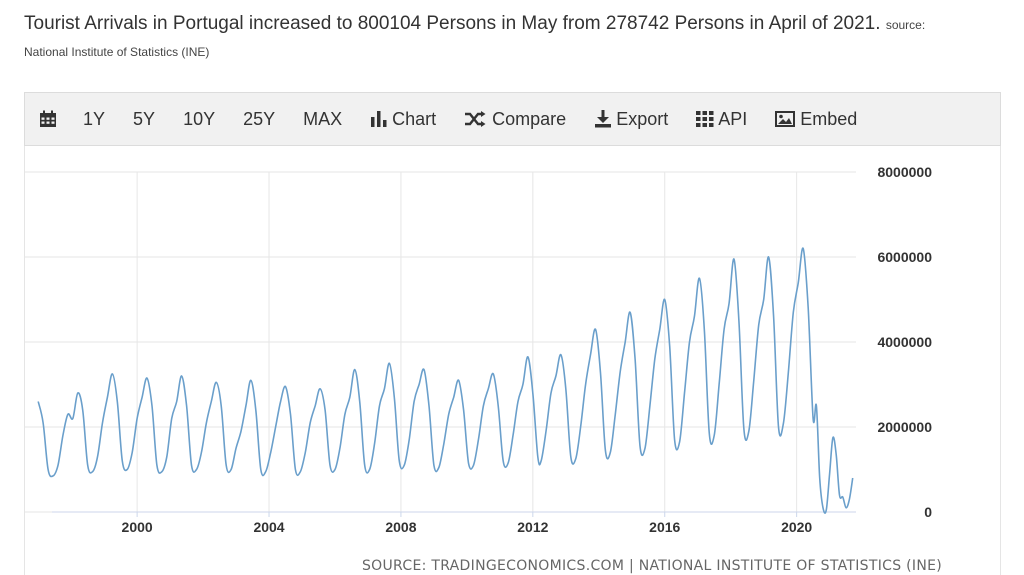 The width and height of the screenshot is (1024, 575). I want to click on source-name: National Institute of Statistics (INE), so click(117, 52).